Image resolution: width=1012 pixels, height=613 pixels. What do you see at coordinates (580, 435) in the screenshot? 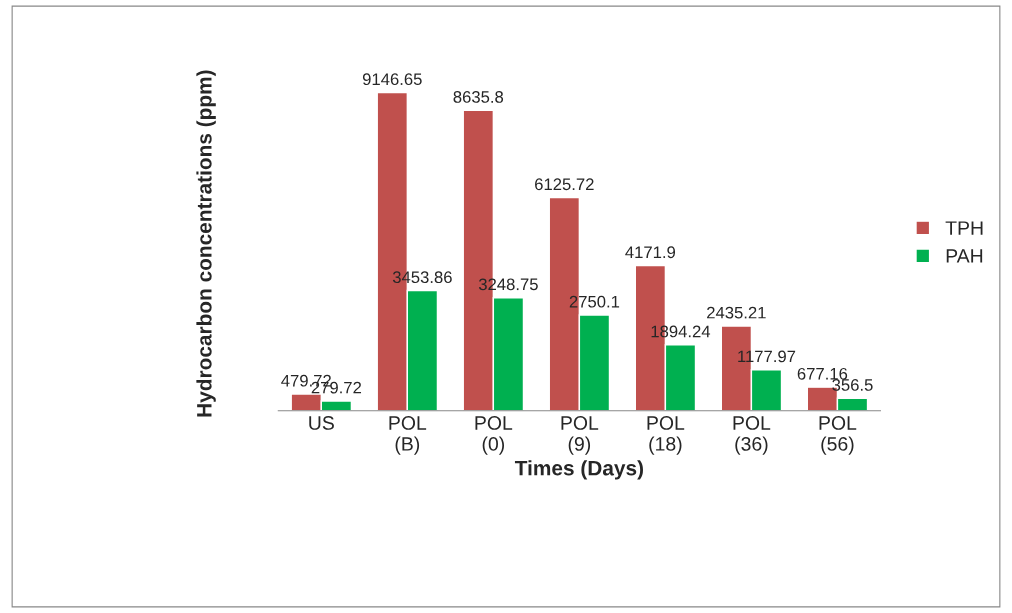
I see `x-tick-label: POL (9)` at bounding box center [580, 435].